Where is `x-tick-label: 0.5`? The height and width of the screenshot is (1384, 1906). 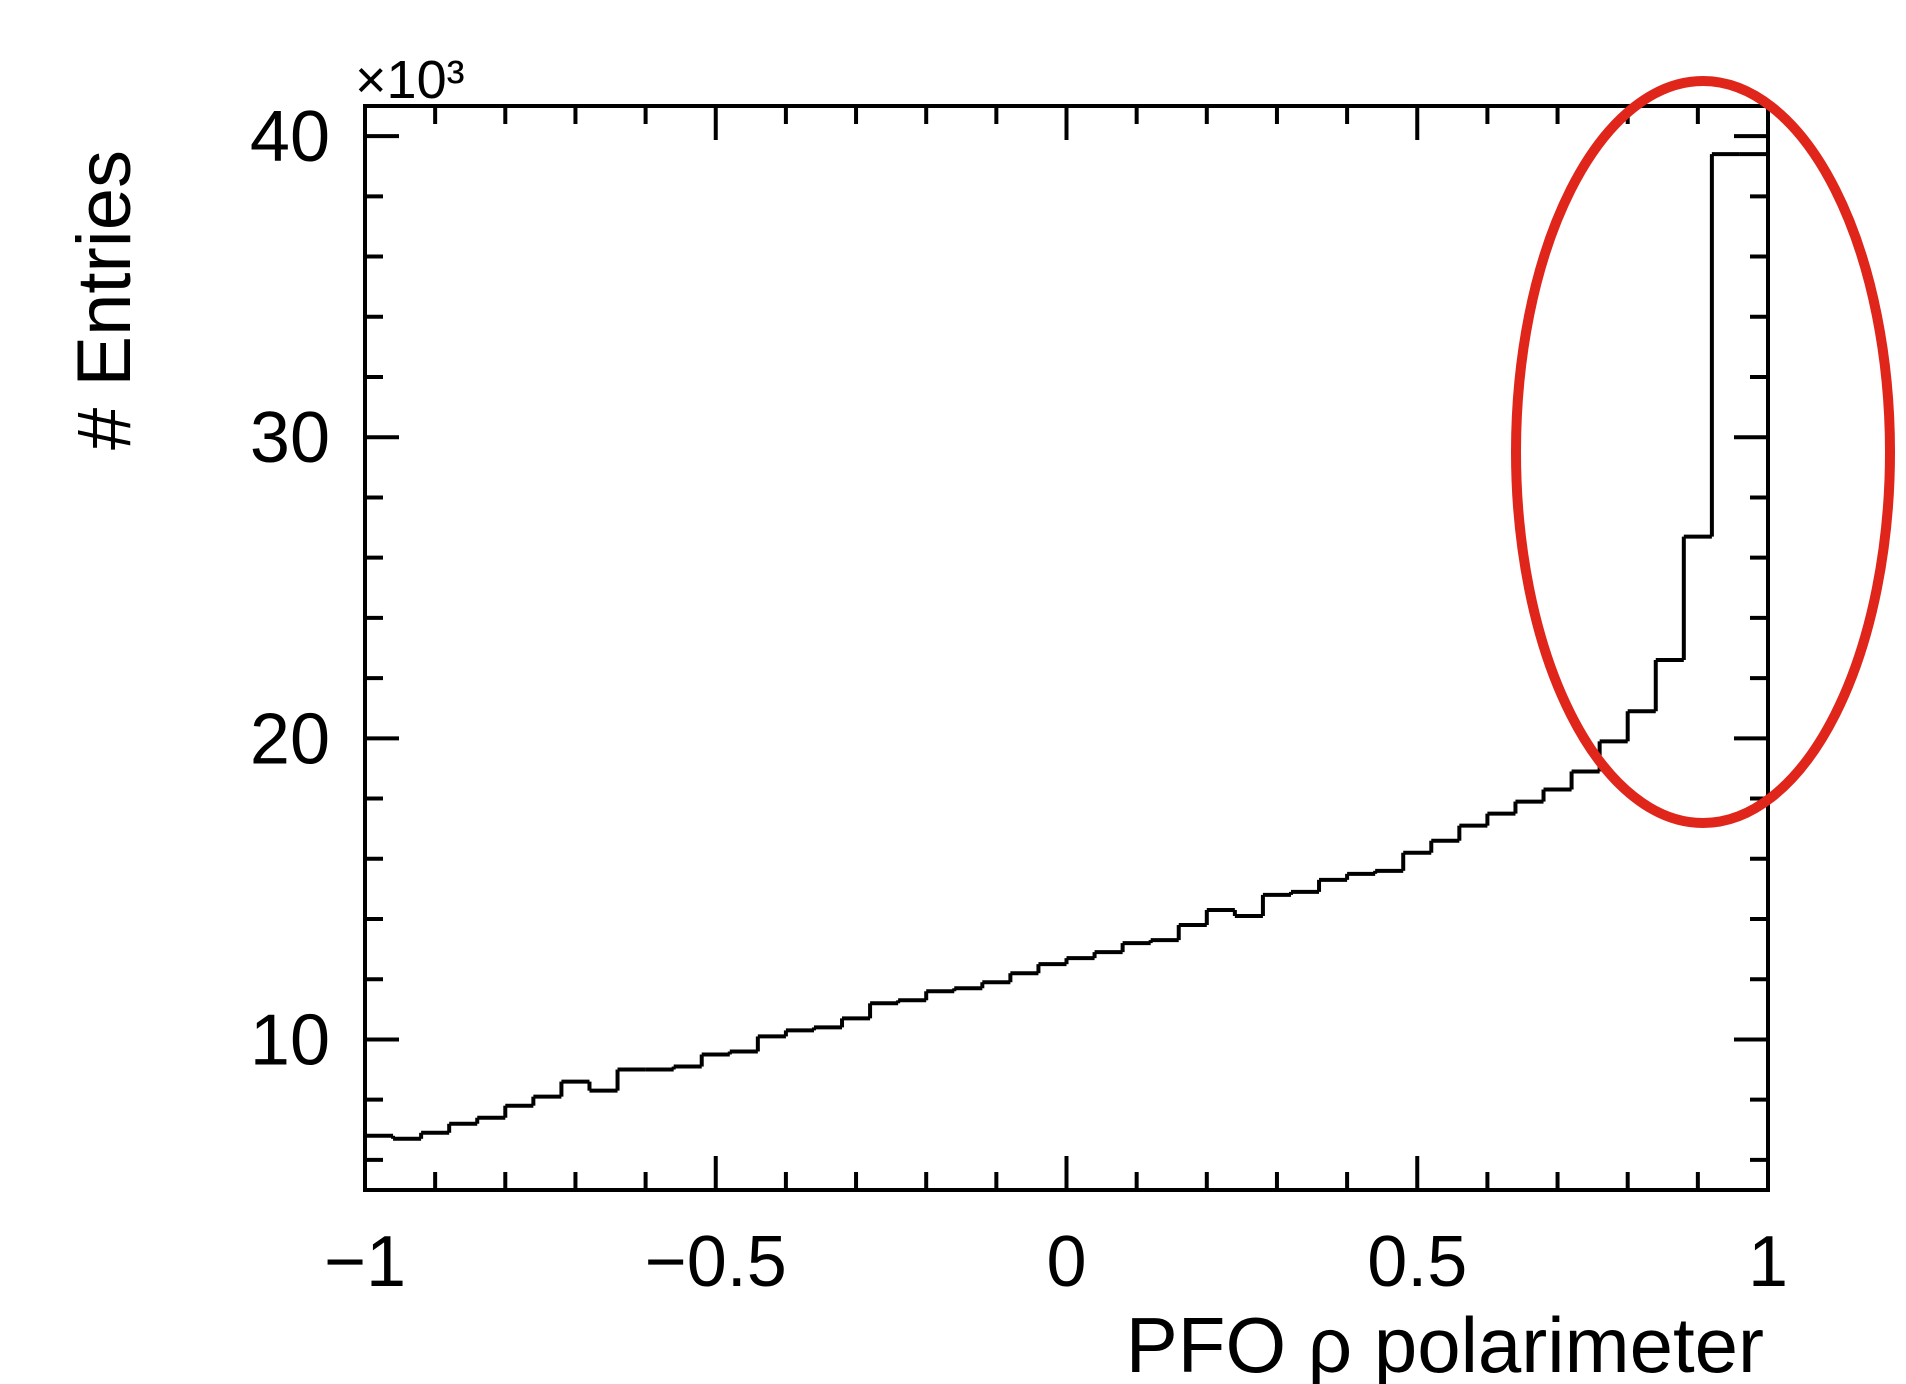 x-tick-label: 0.5 is located at coordinates (1417, 1262).